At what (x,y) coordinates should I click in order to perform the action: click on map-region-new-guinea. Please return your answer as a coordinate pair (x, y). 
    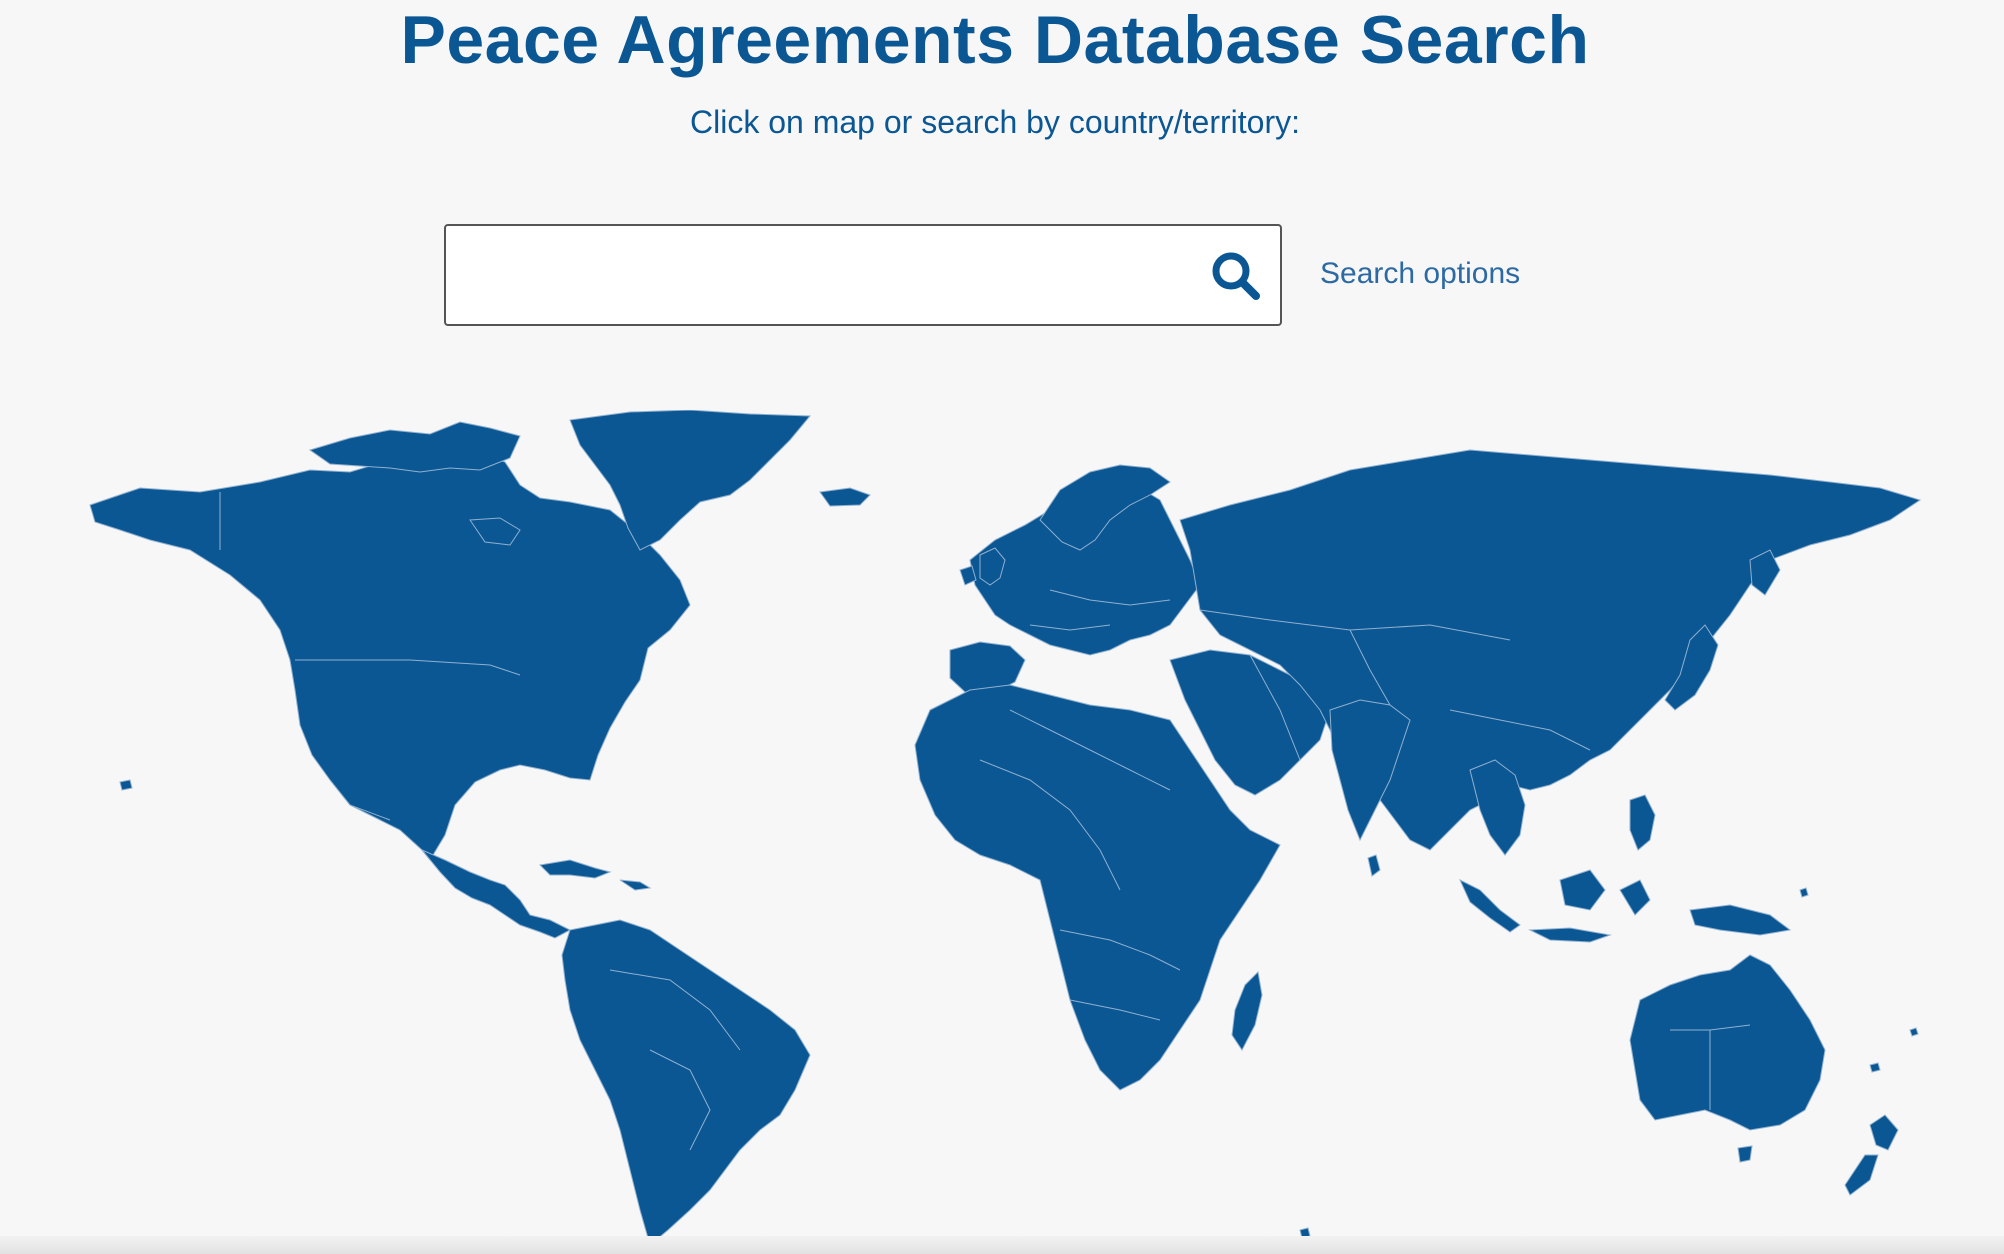
    Looking at the image, I should click on (1740, 920).